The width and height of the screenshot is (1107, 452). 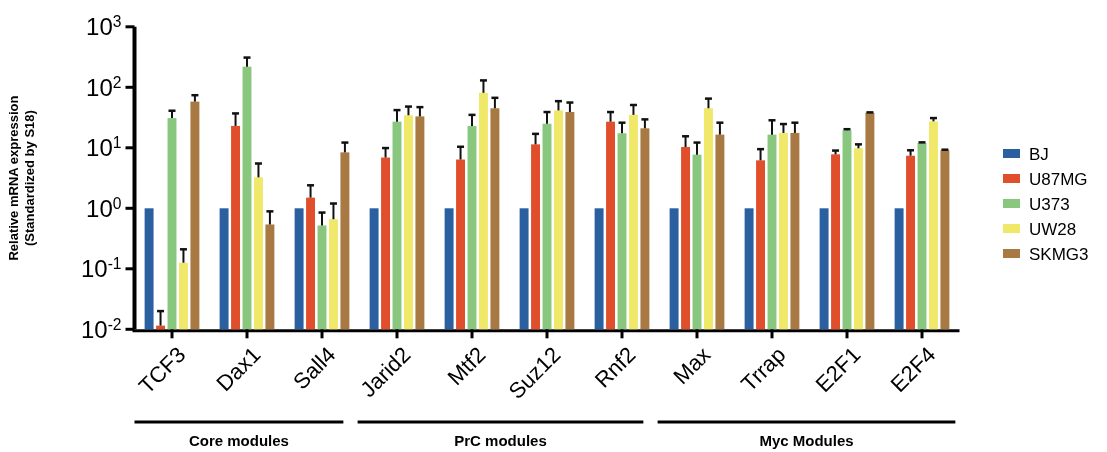 I want to click on x-tick-label: Max, so click(x=692, y=366).